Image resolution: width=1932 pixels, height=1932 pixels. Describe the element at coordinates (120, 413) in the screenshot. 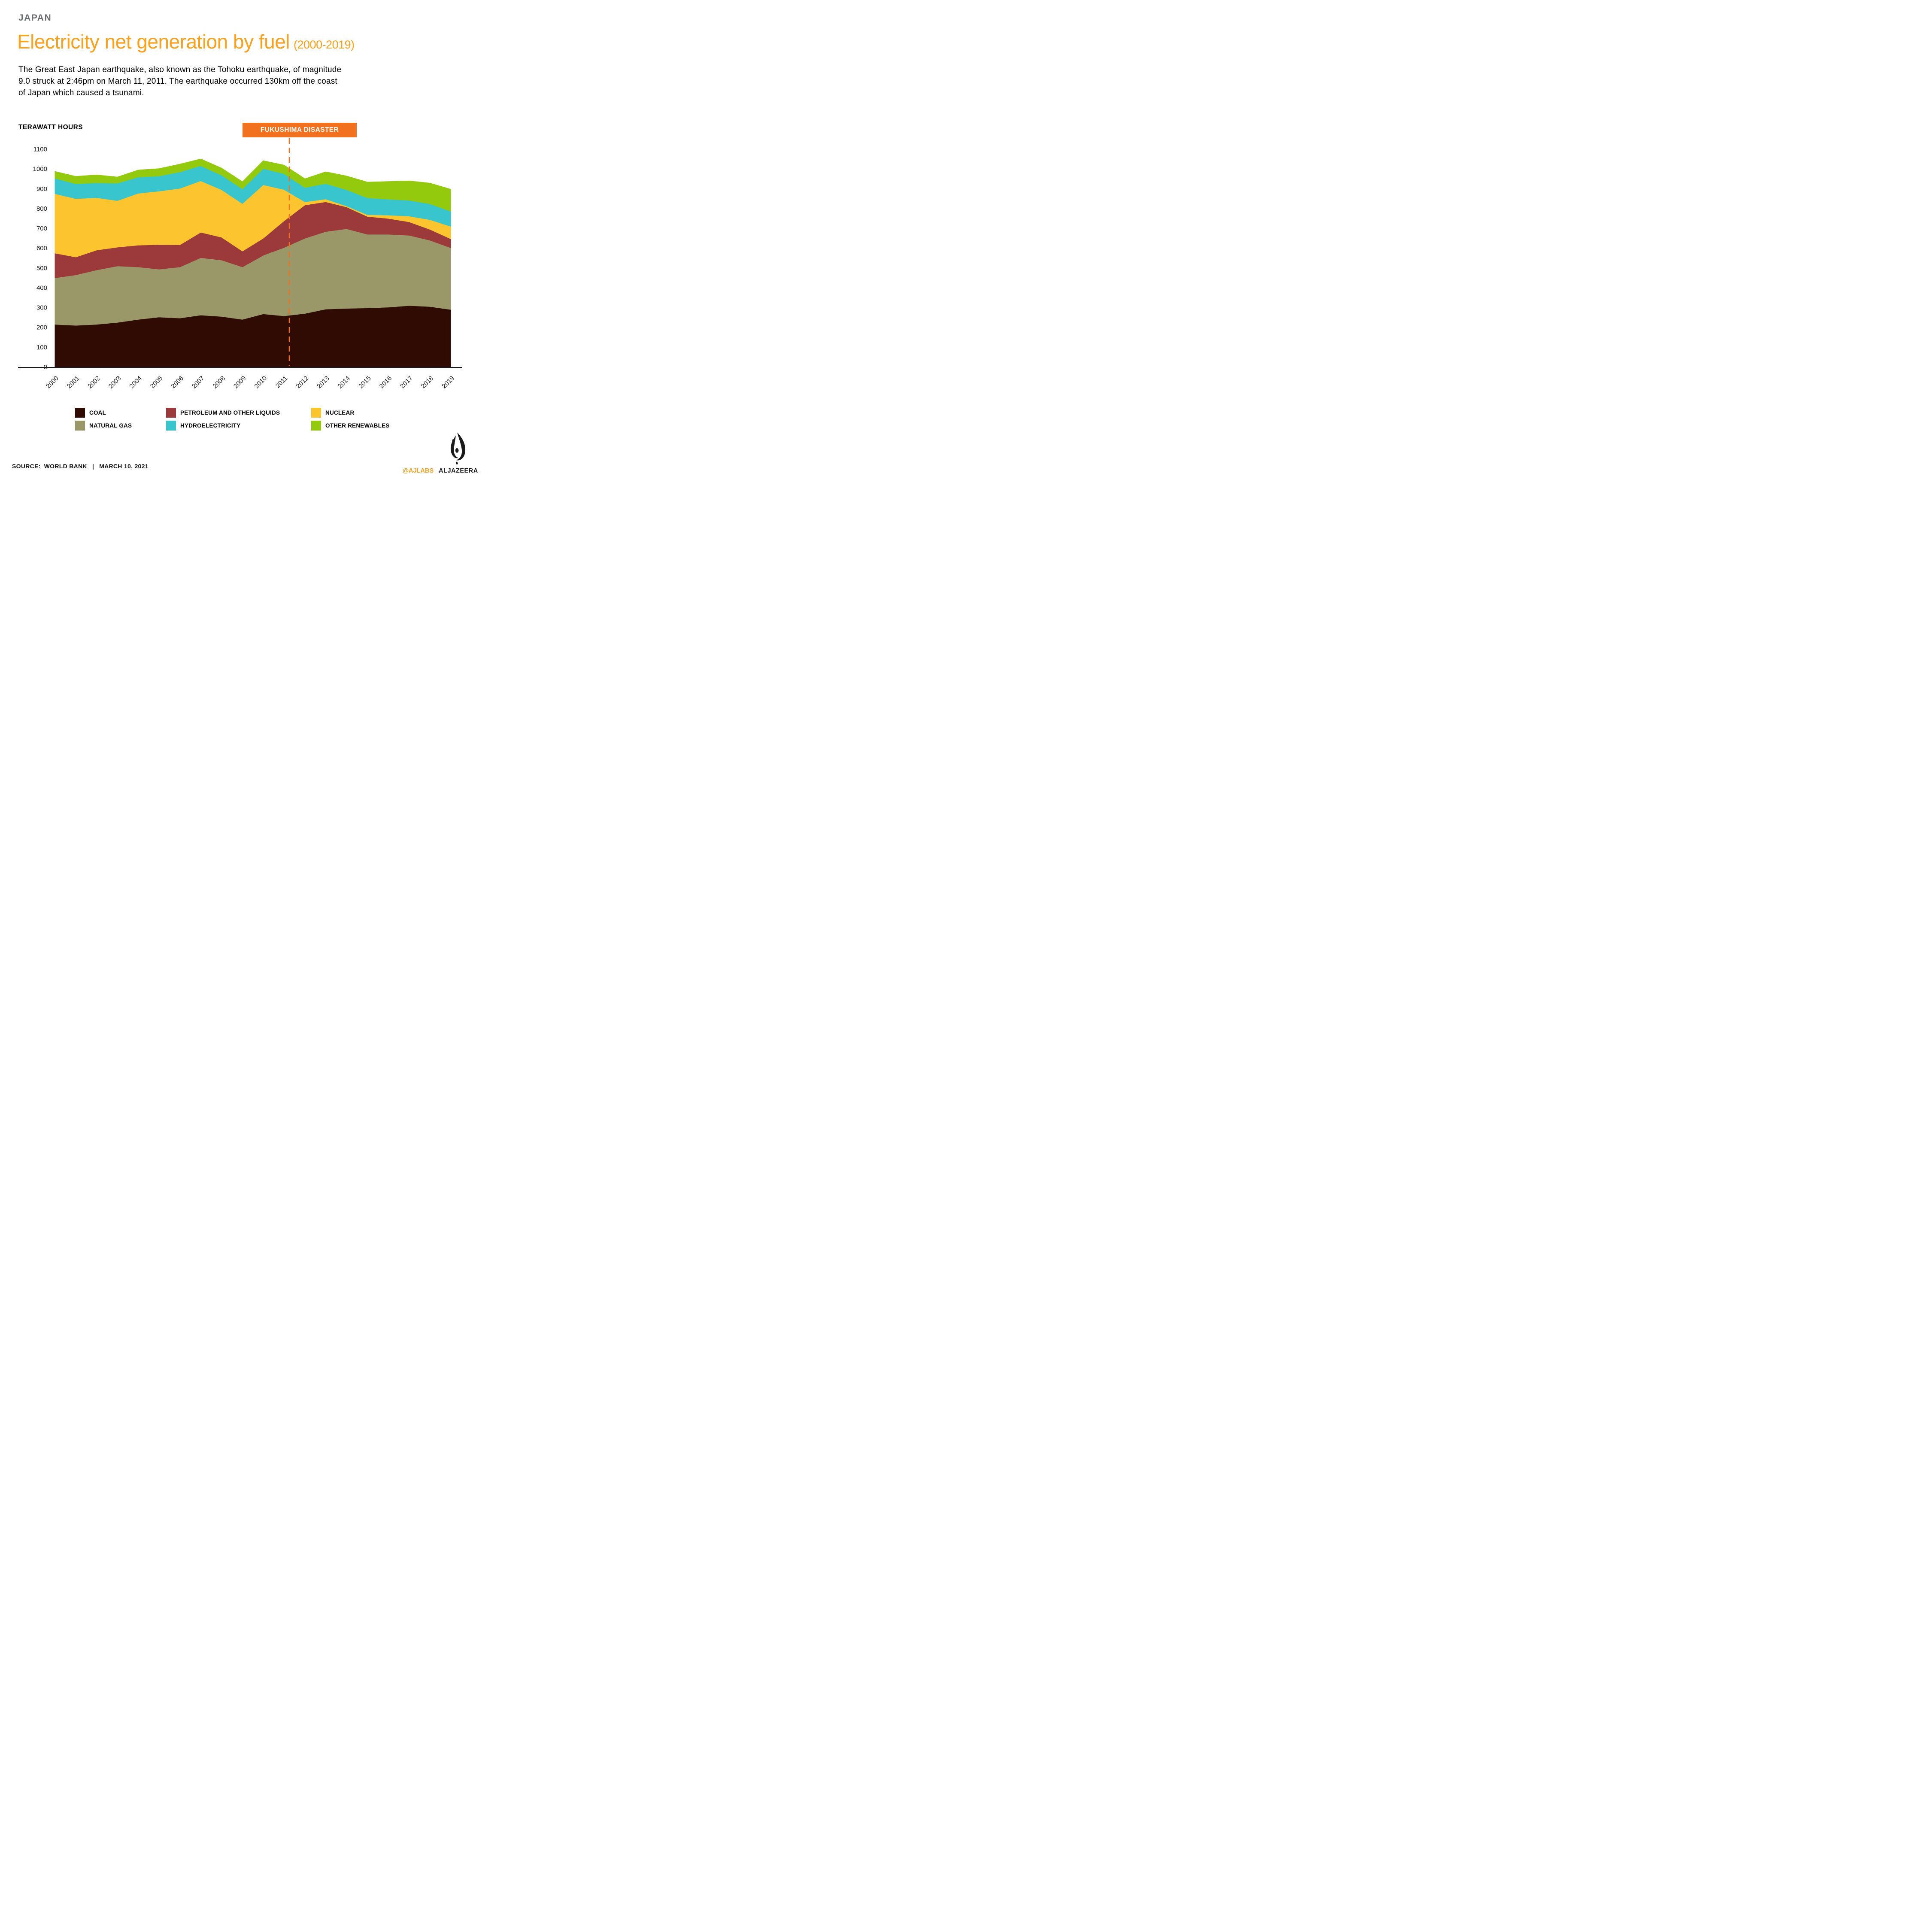

I see `legend-item-coal: COAL` at that location.